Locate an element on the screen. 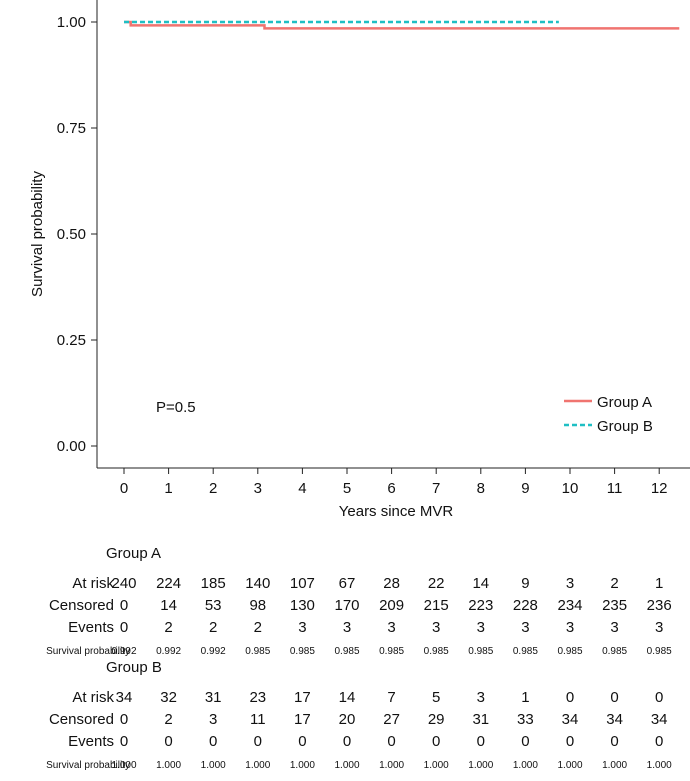 This screenshot has width=690, height=781. curve-group-a is located at coordinates (402, 25).